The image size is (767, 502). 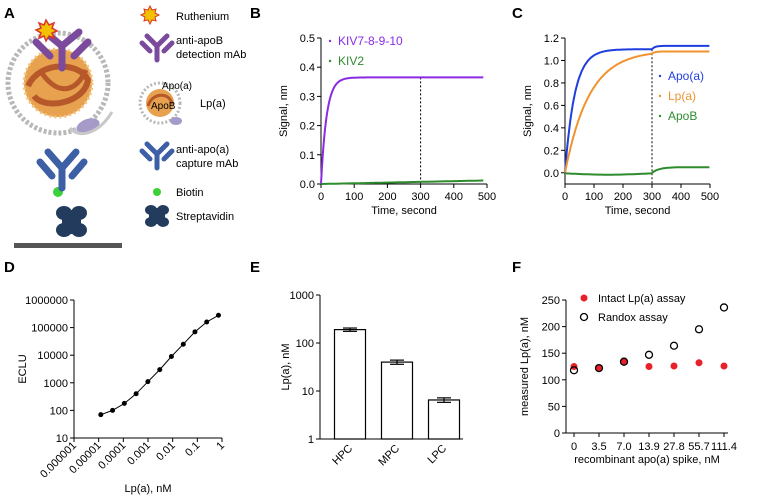 I want to click on y-tick-label: 100000, so click(x=49, y=329).